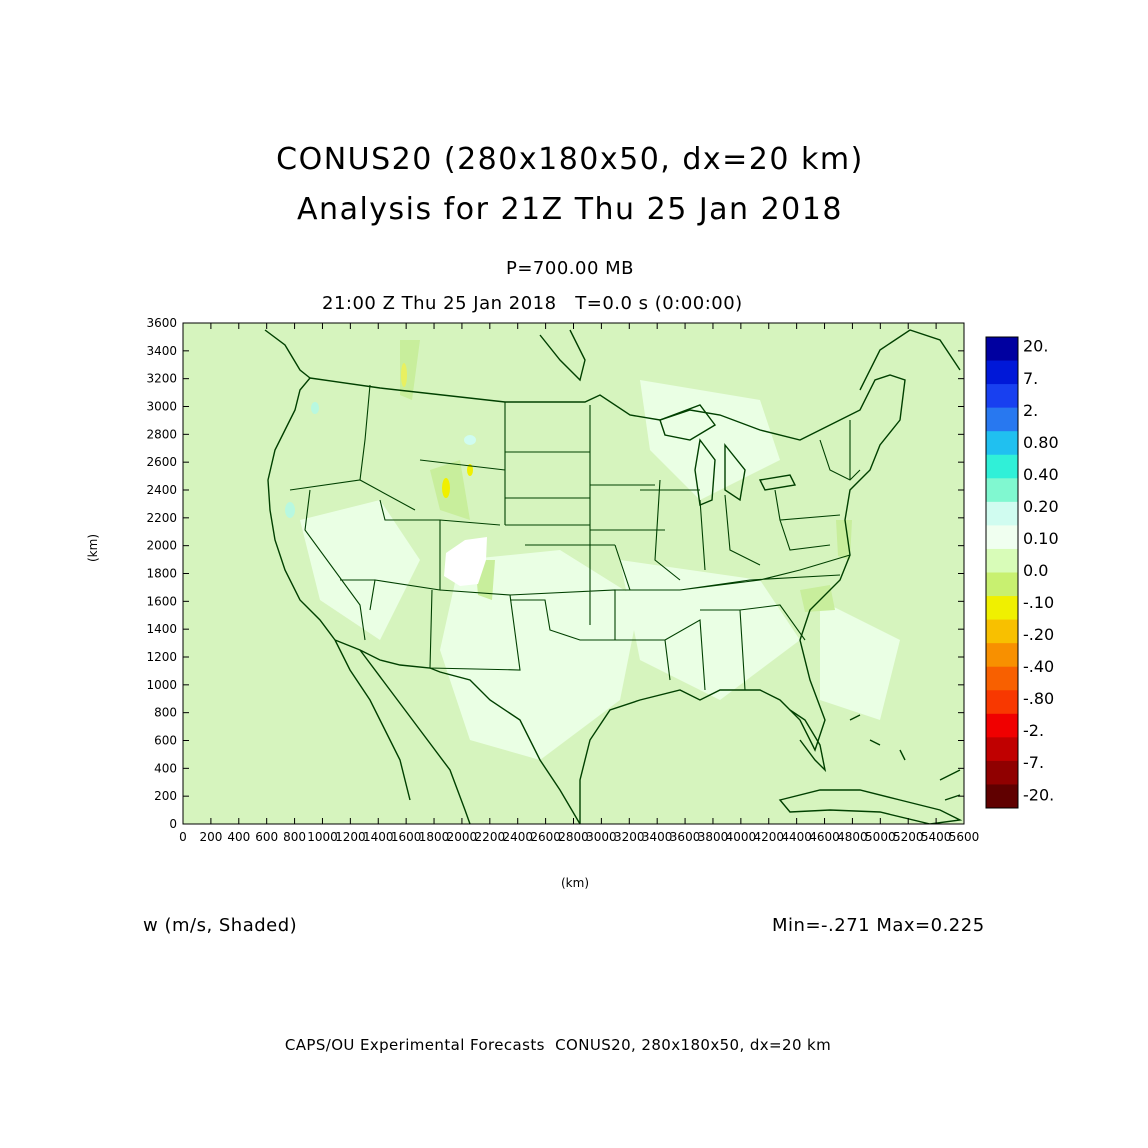 The width and height of the screenshot is (1148, 1148). What do you see at coordinates (161, 351) in the screenshot?
I see `y-tick-label: 3400` at bounding box center [161, 351].